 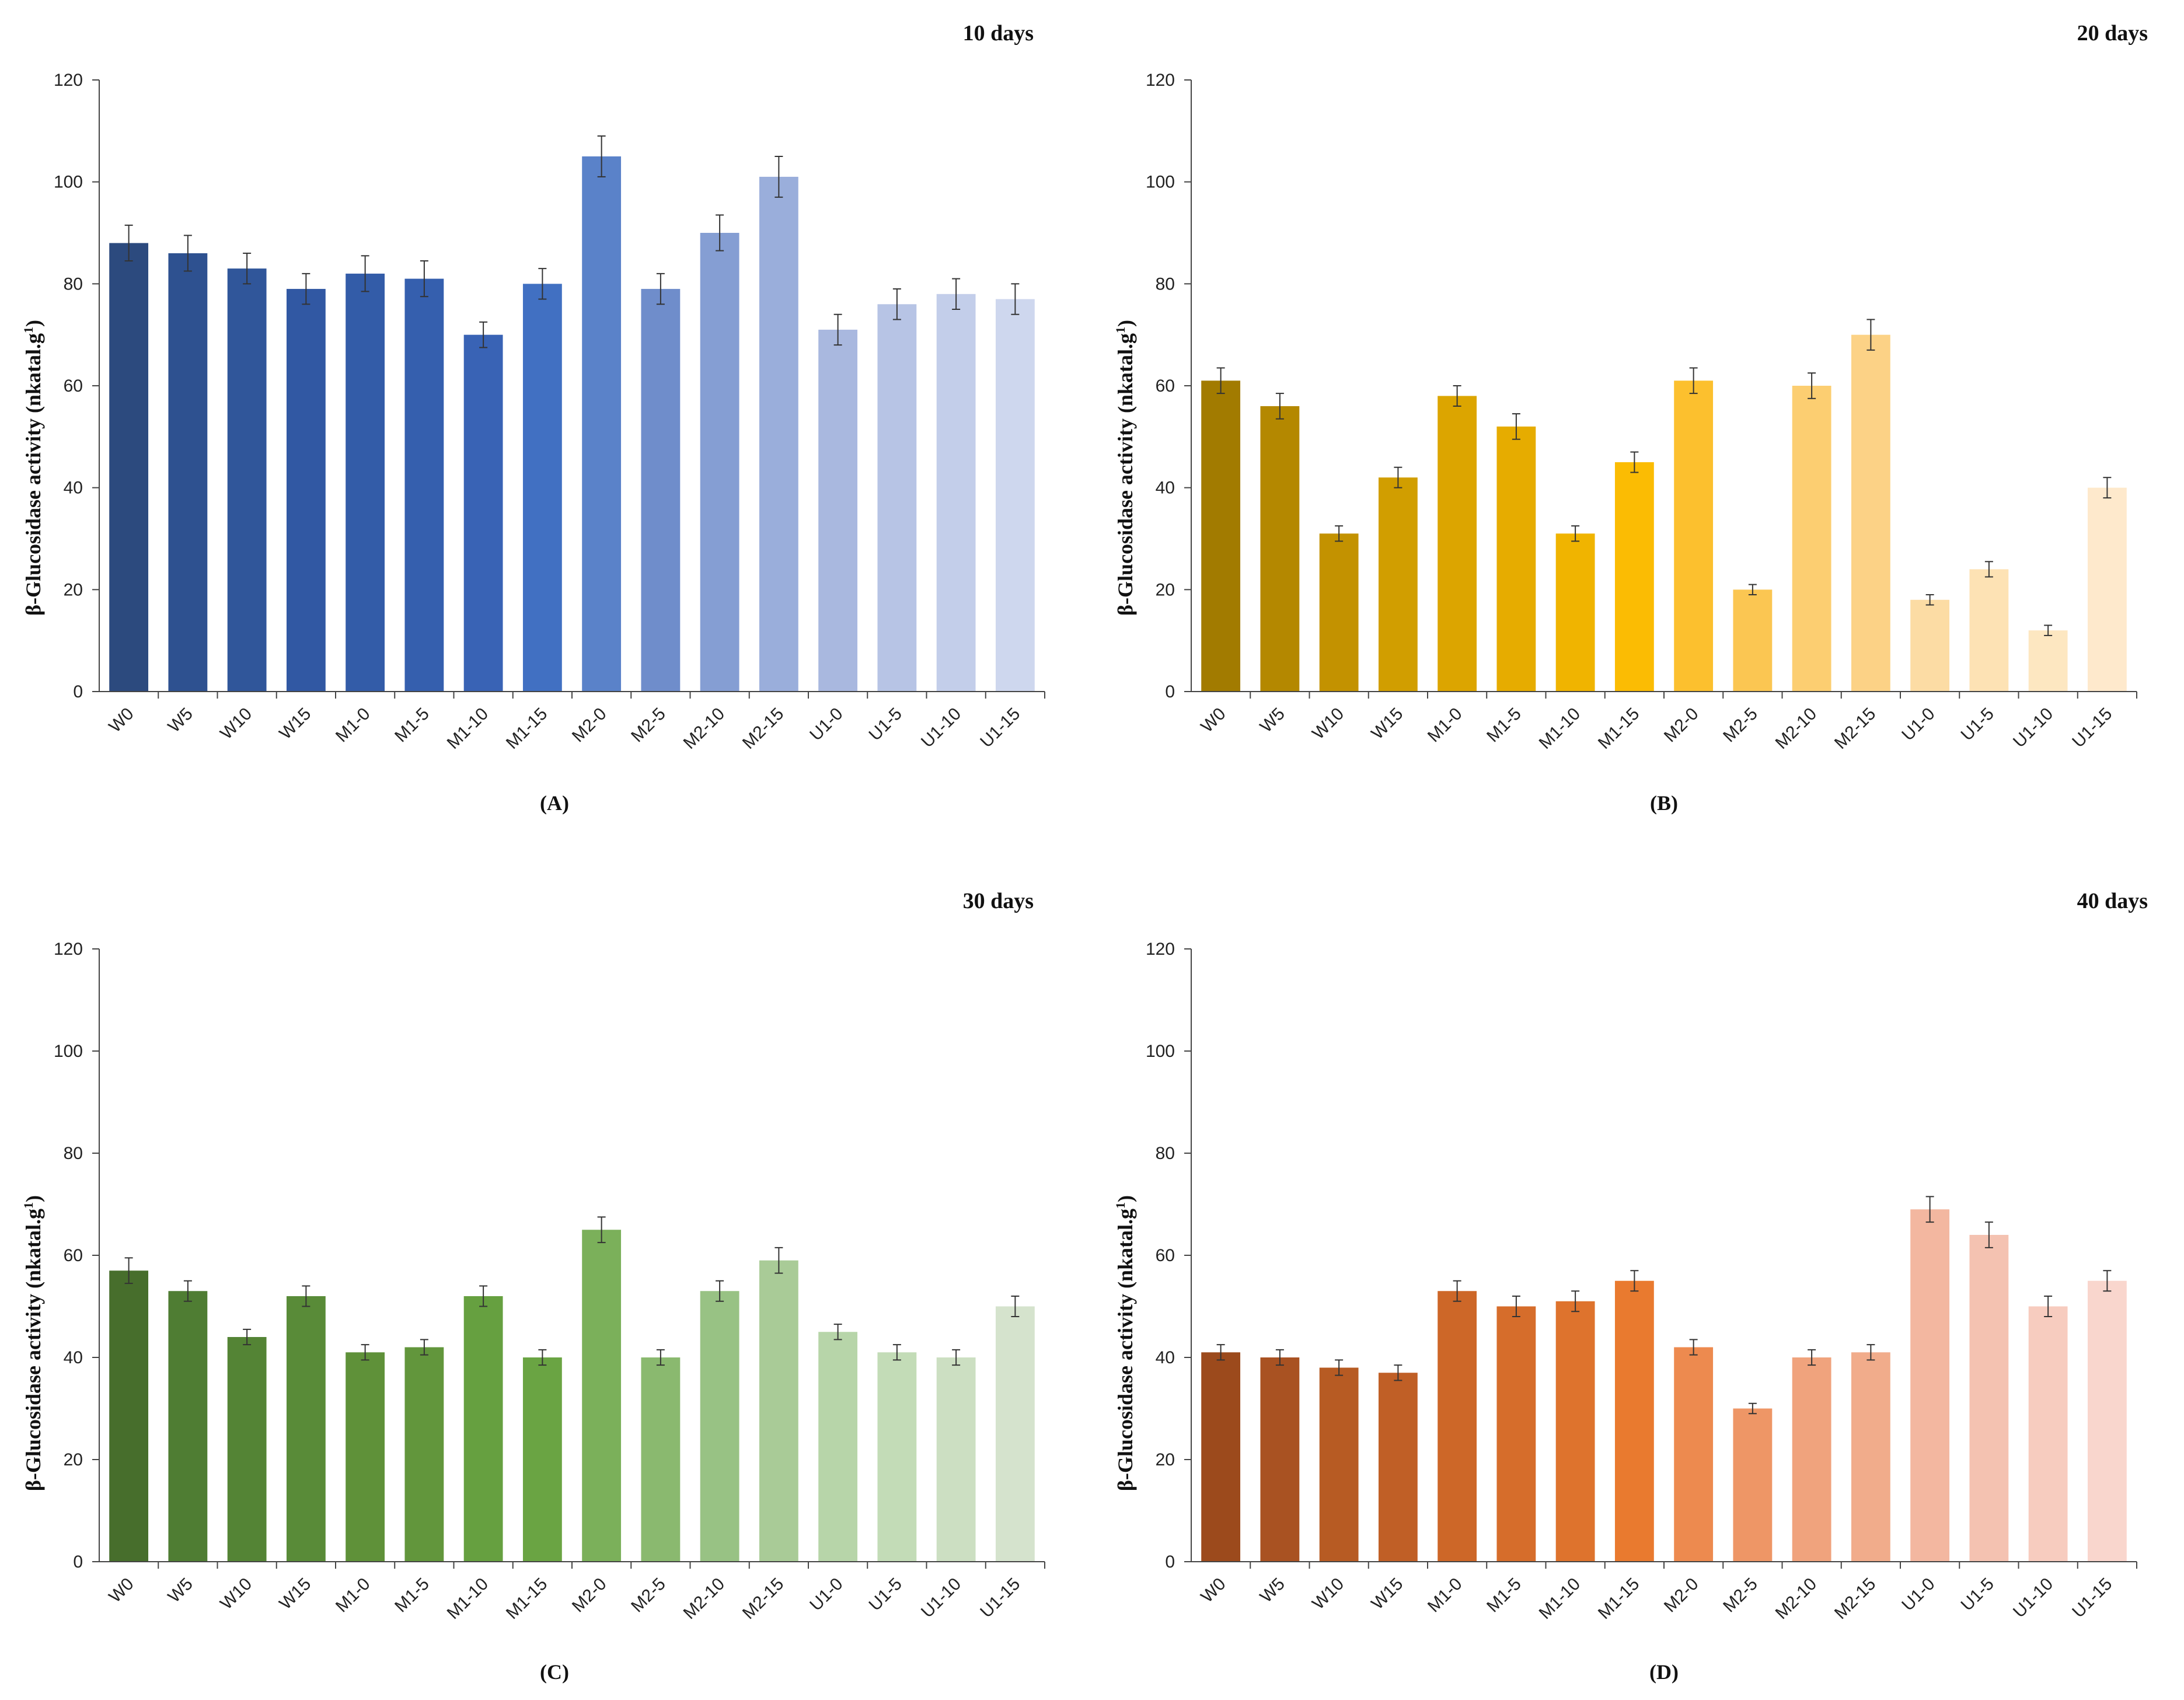 What do you see at coordinates (2112, 33) in the screenshot?
I see `chart-title: 20 days` at bounding box center [2112, 33].